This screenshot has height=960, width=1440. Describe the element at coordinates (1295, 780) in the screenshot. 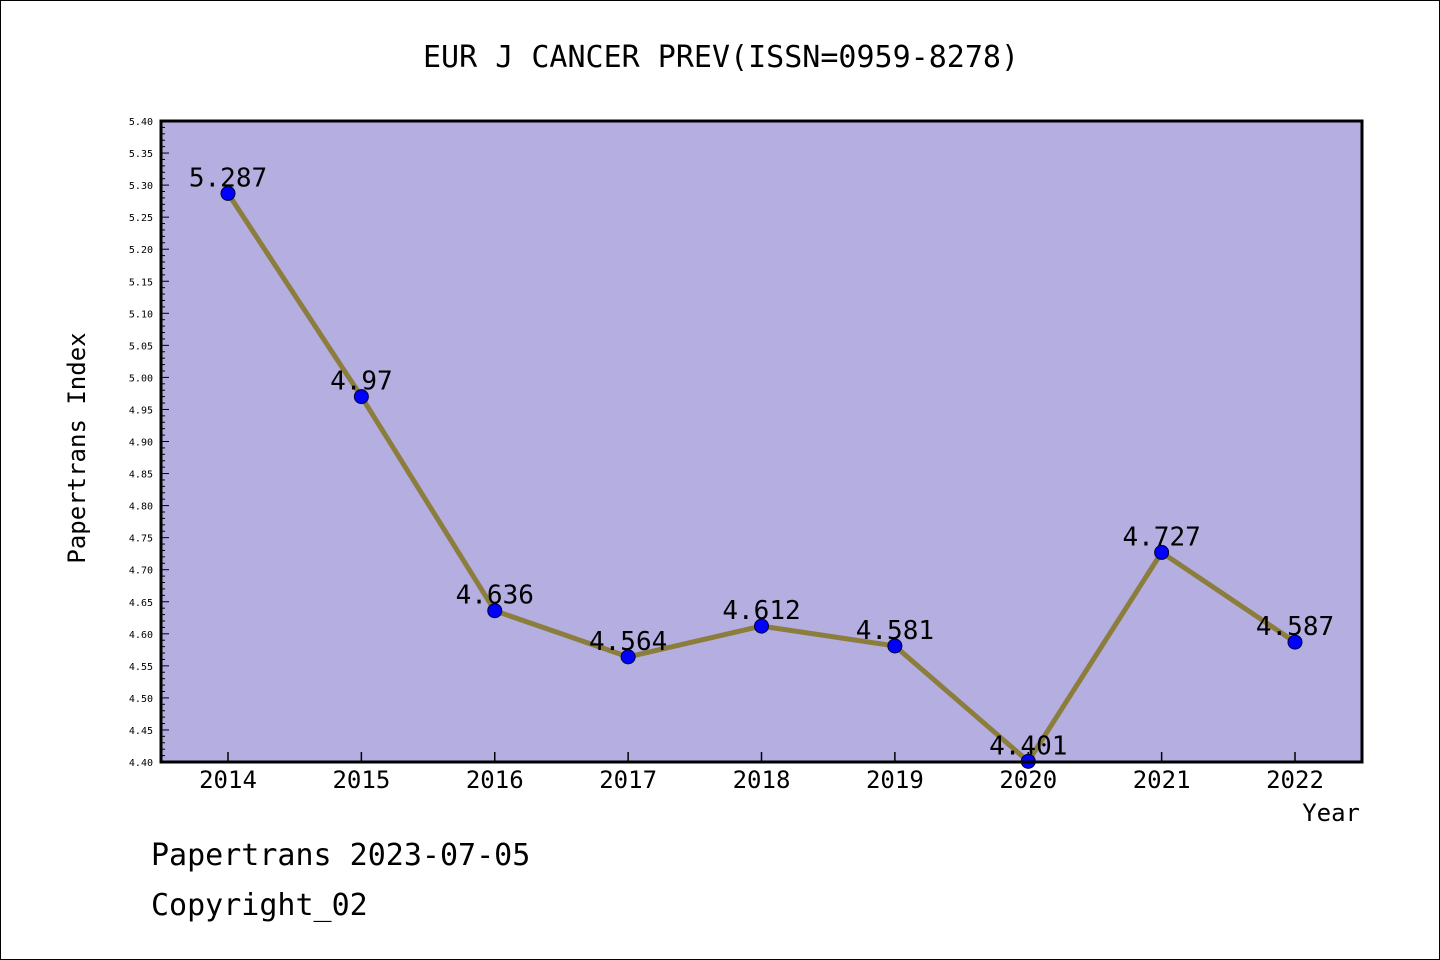

I see `x-tick-label: 2022` at that location.